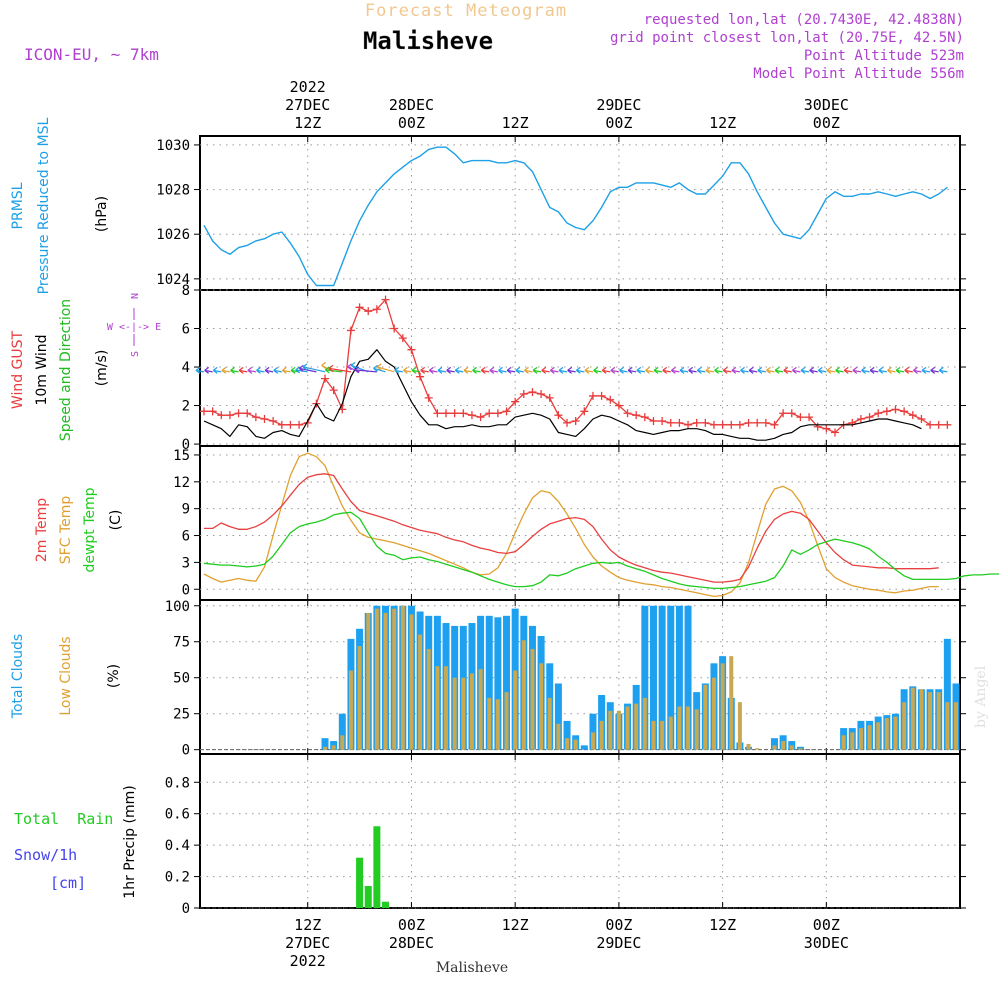 This screenshot has width=1000, height=1000. What do you see at coordinates (42, 530) in the screenshot?
I see `t2m-label: 2m Temp` at bounding box center [42, 530].